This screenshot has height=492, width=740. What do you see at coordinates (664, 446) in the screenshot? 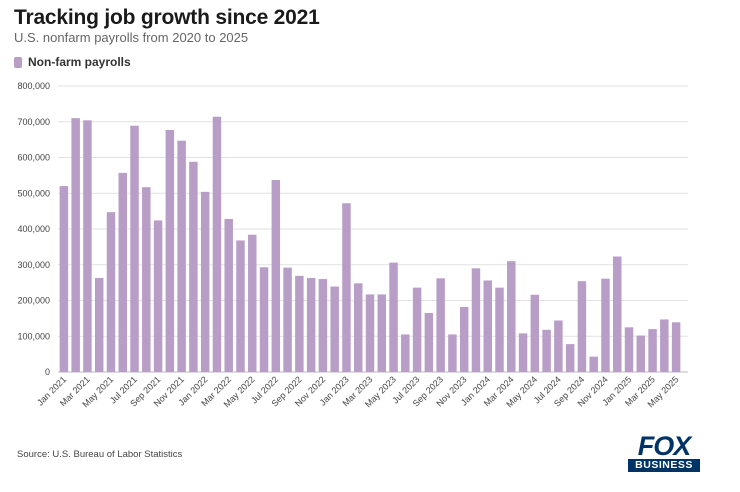
I see `logo-fox-text: FOX` at bounding box center [664, 446].